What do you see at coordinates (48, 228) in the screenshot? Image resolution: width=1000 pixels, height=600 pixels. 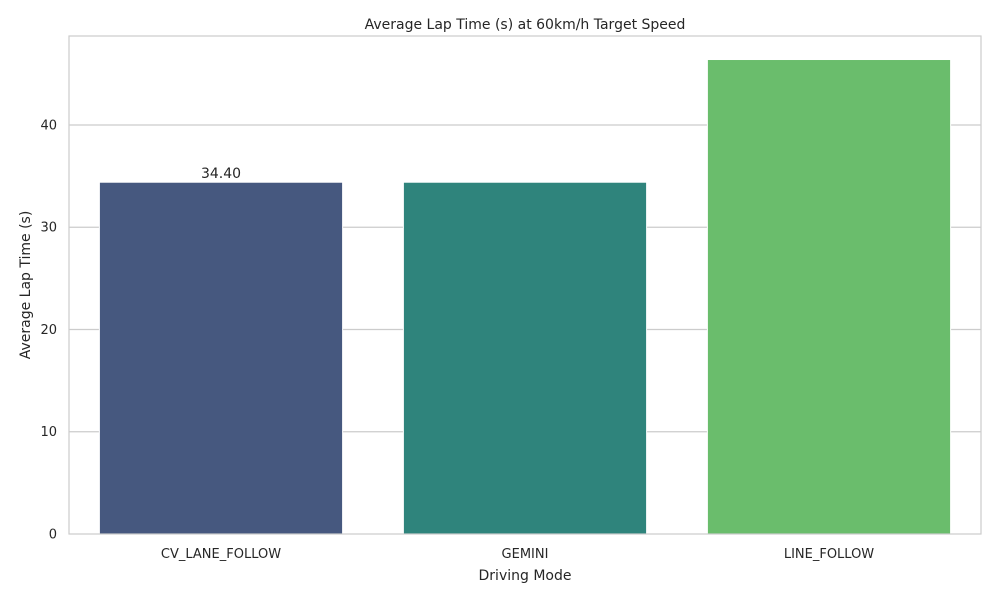 I see `y-tick-label: 30` at bounding box center [48, 228].